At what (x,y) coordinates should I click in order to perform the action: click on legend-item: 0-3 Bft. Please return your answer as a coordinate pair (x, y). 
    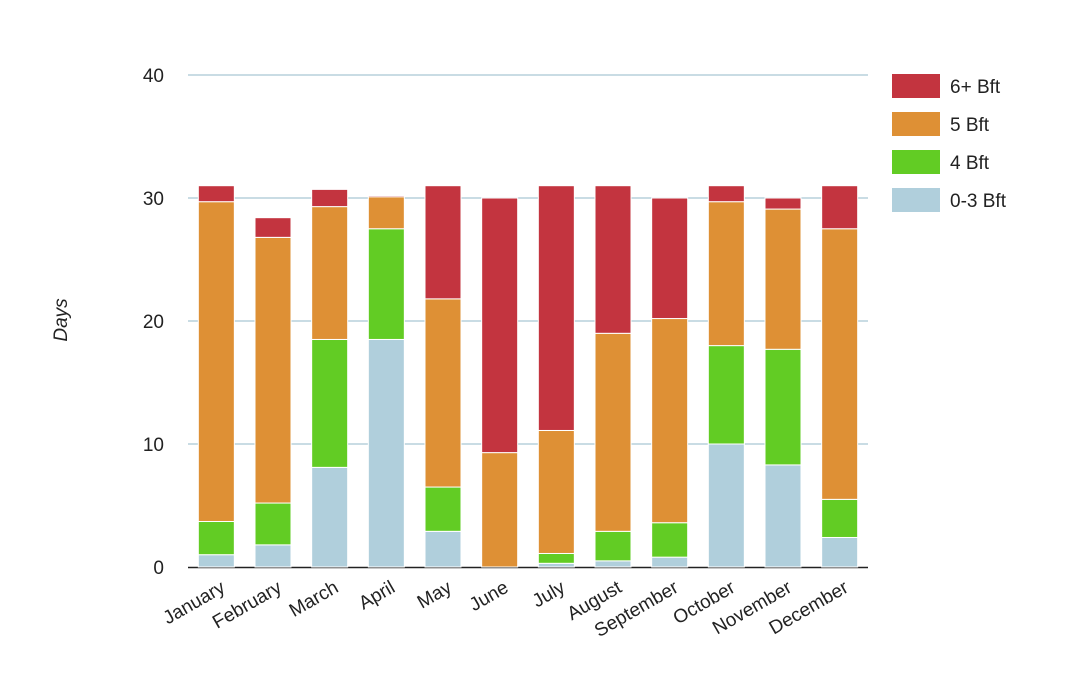
    Looking at the image, I should click on (949, 200).